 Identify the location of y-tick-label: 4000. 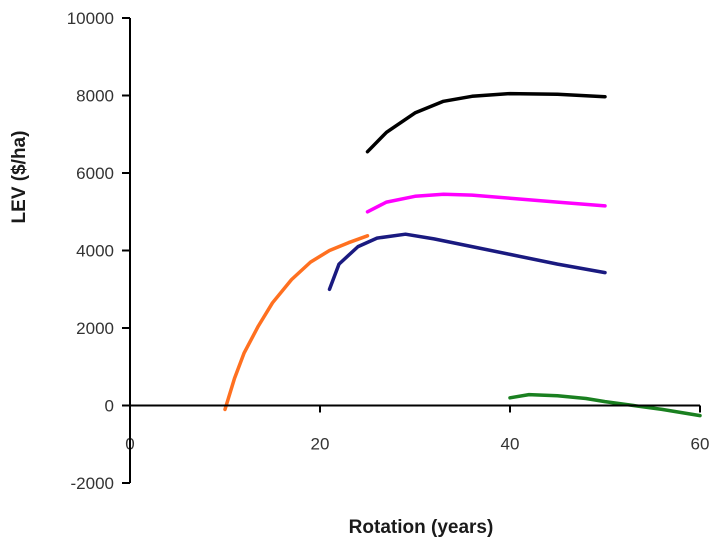
(95, 251).